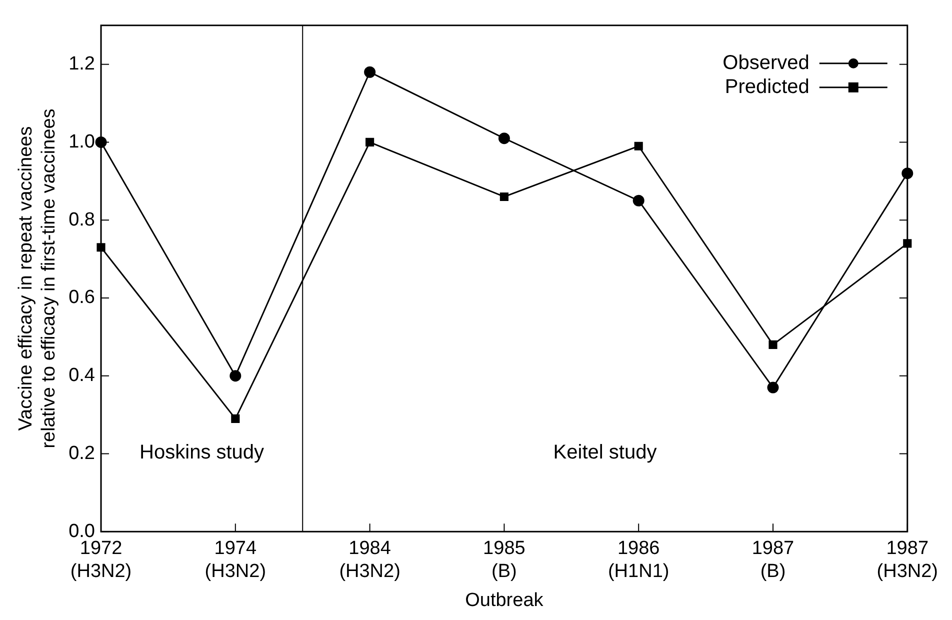  What do you see at coordinates (639, 560) in the screenshot?
I see `x-tick-label: 1986 (H1N1)` at bounding box center [639, 560].